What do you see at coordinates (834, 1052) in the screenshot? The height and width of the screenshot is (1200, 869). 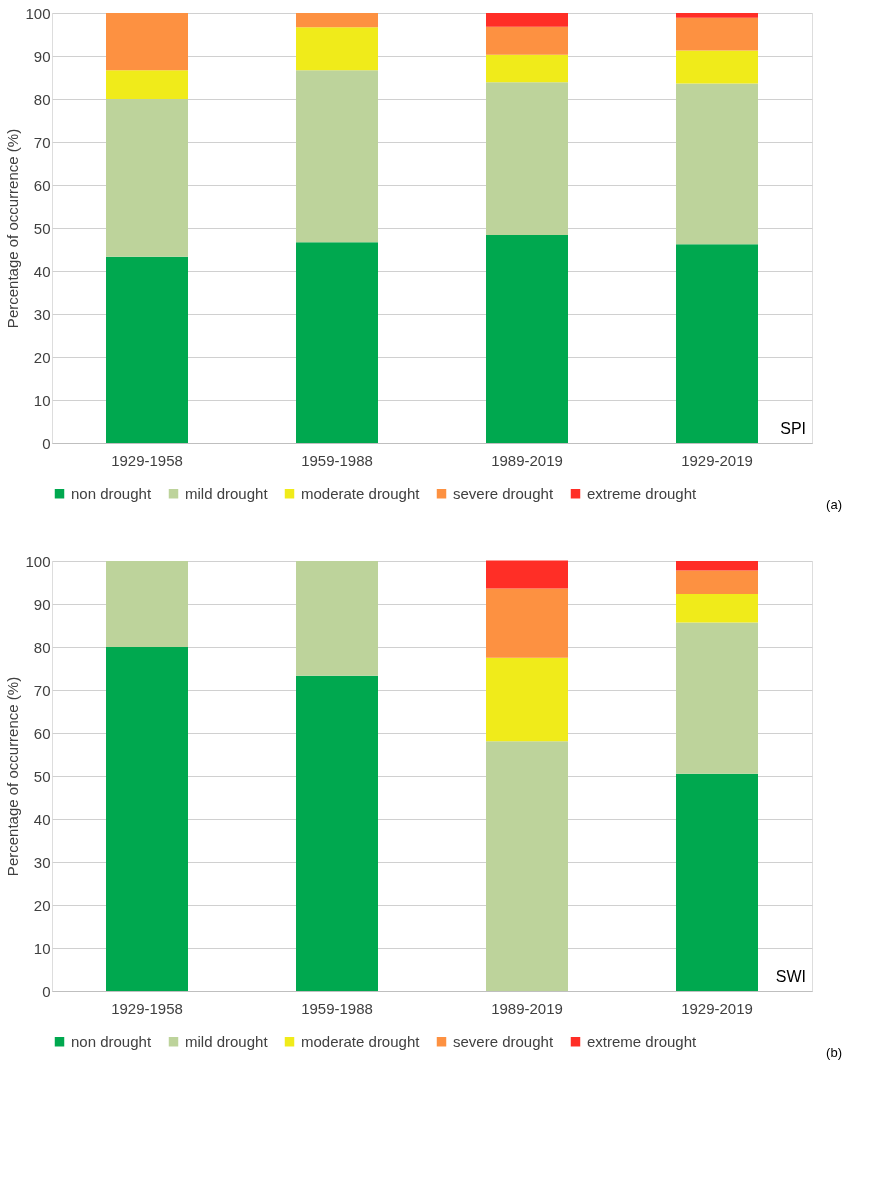 I see `text: (b)` at bounding box center [834, 1052].